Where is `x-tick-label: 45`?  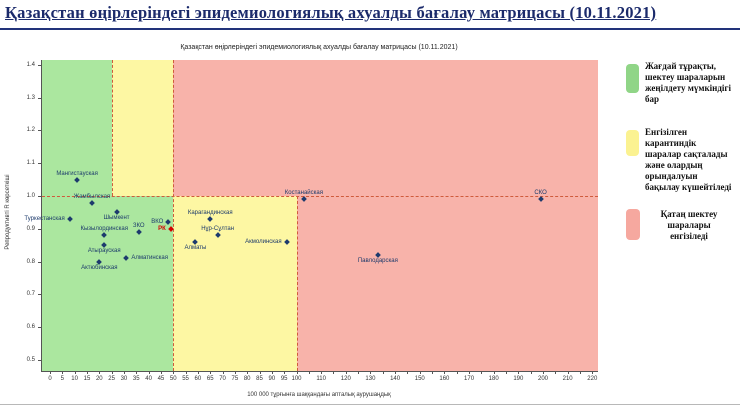
x-tick-label: 45 is located at coordinates (161, 379).